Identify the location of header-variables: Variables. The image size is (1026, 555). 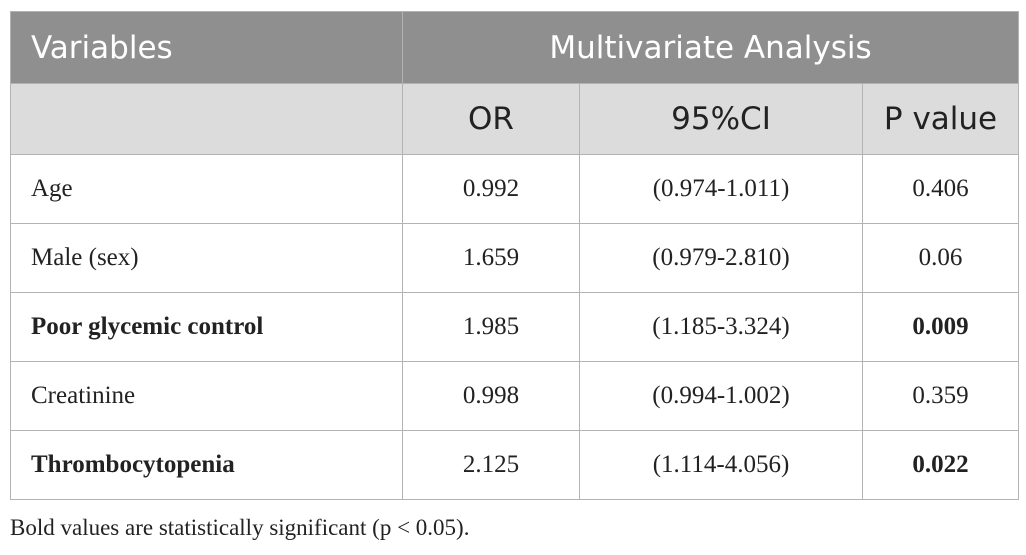
(206, 47).